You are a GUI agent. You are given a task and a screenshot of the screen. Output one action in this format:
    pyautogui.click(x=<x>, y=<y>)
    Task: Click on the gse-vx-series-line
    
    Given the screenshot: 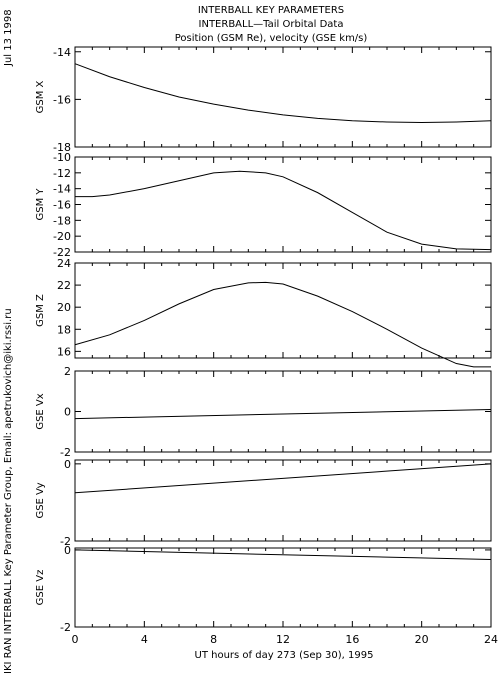 What is the action you would take?
    pyautogui.click(x=283, y=414)
    